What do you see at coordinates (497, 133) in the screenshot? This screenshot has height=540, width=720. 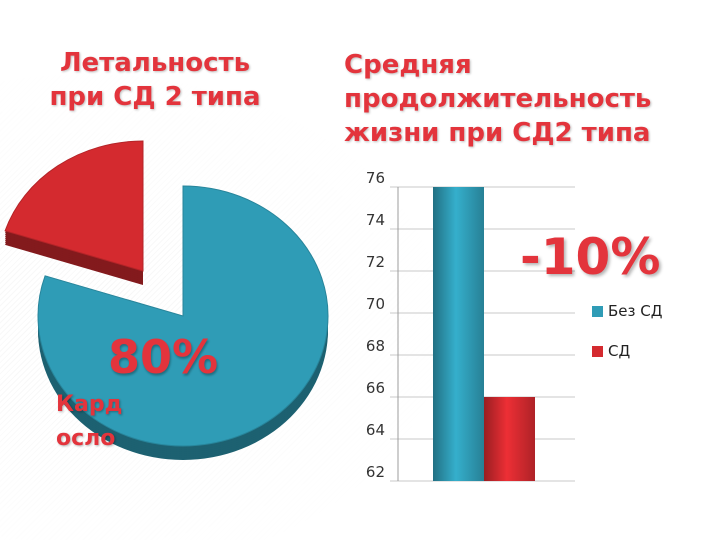 I see `bar-title-line-3: жизни при СД2 типа` at bounding box center [497, 133].